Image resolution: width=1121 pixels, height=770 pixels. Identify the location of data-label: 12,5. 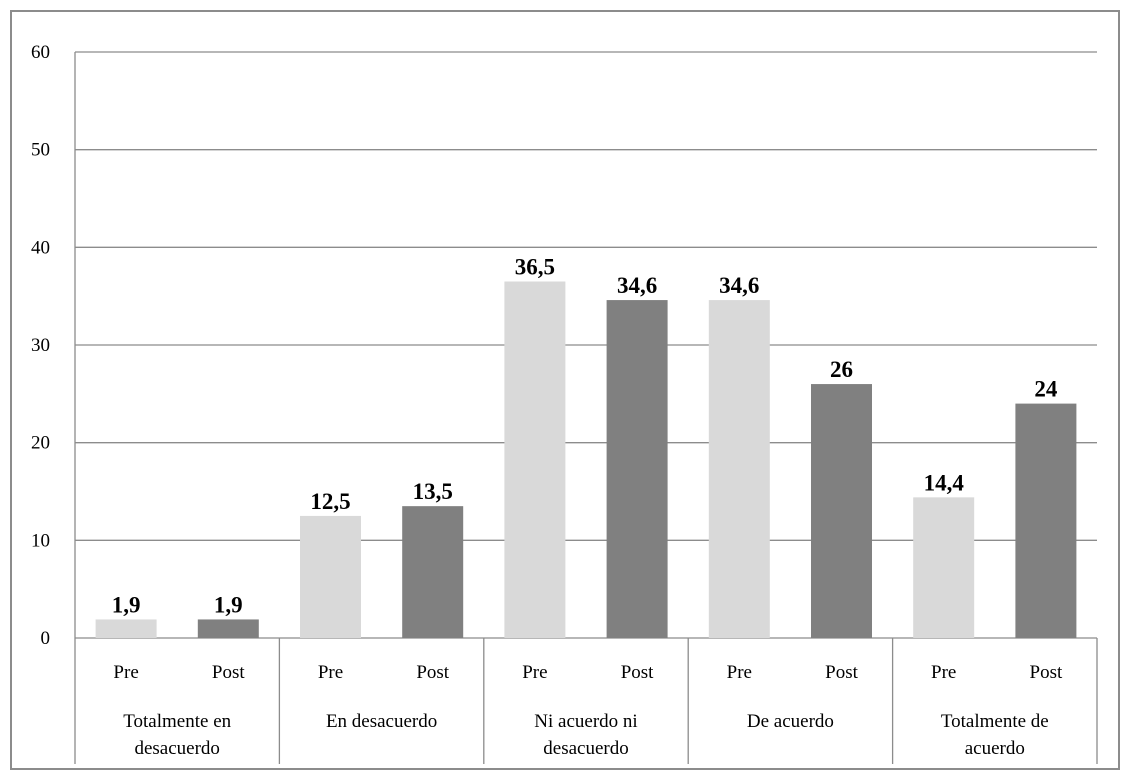
(330, 501).